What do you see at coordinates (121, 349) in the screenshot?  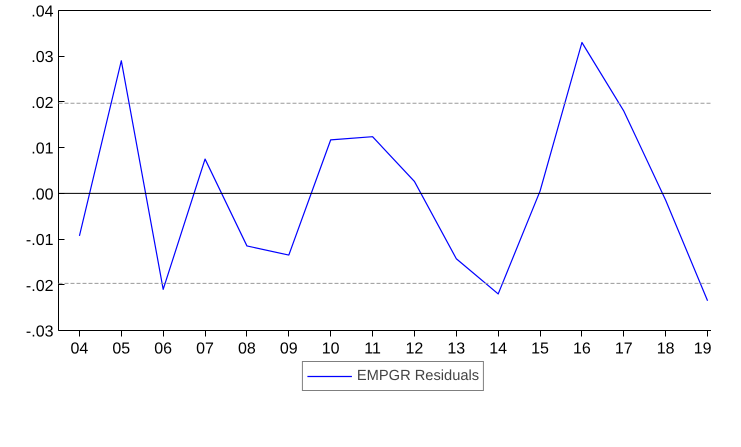 I see `x-tick-label: 05` at bounding box center [121, 349].